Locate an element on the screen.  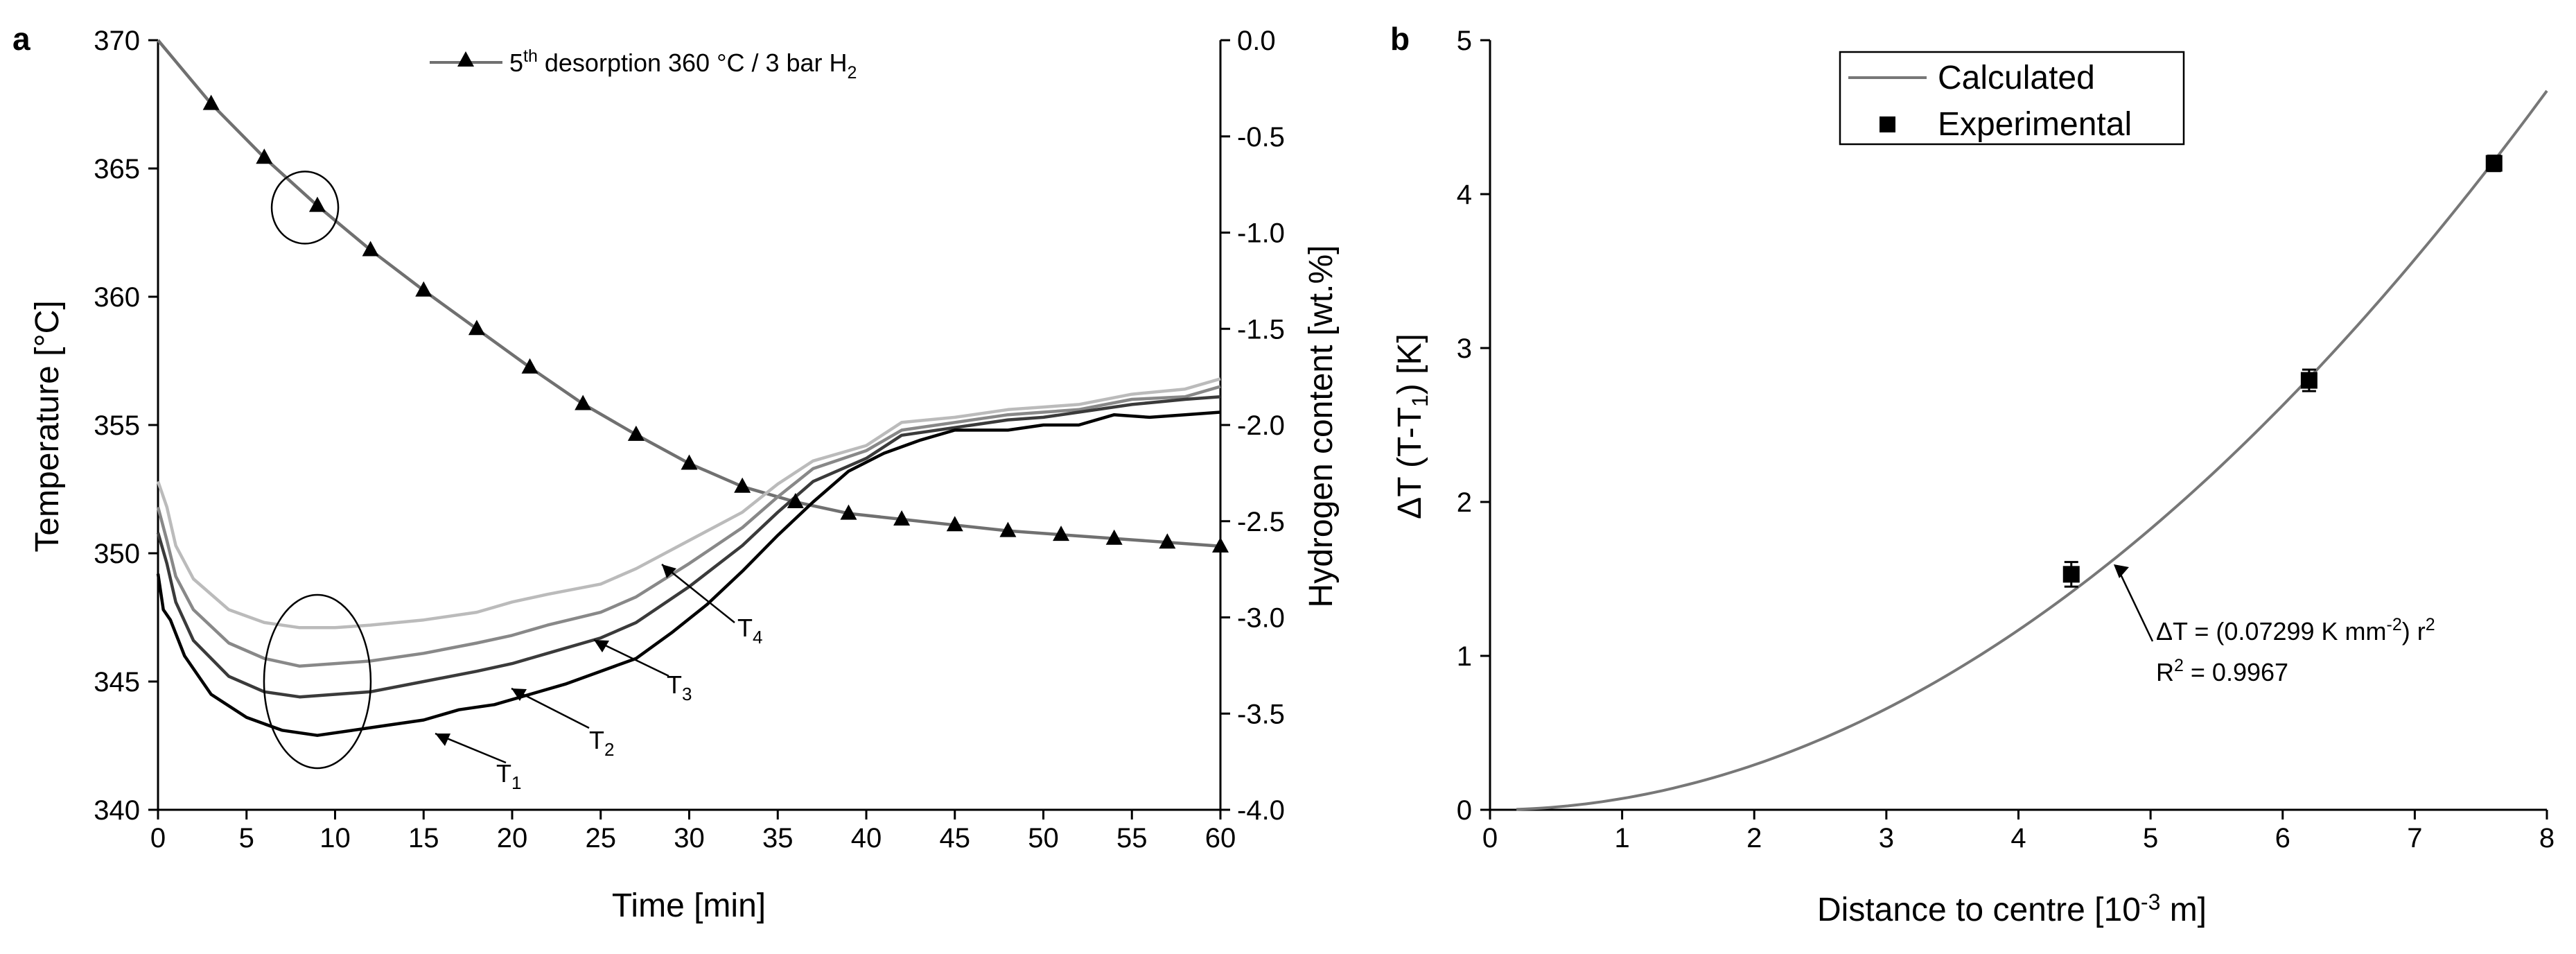
panel-a-y-tick-label: 345 is located at coordinates (117, 682).